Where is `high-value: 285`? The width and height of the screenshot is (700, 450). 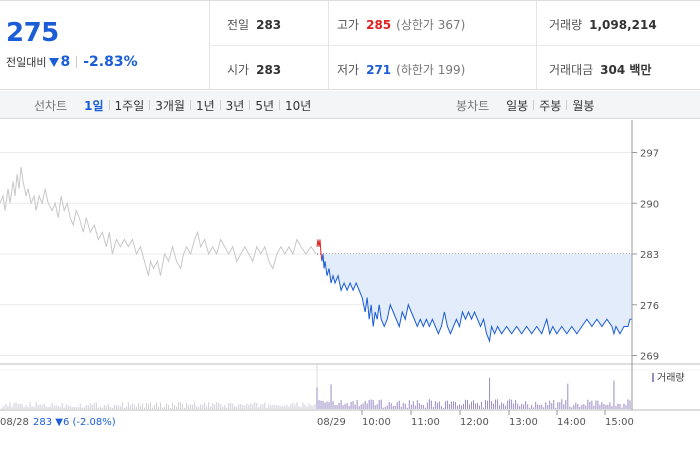 high-value: 285 is located at coordinates (379, 25).